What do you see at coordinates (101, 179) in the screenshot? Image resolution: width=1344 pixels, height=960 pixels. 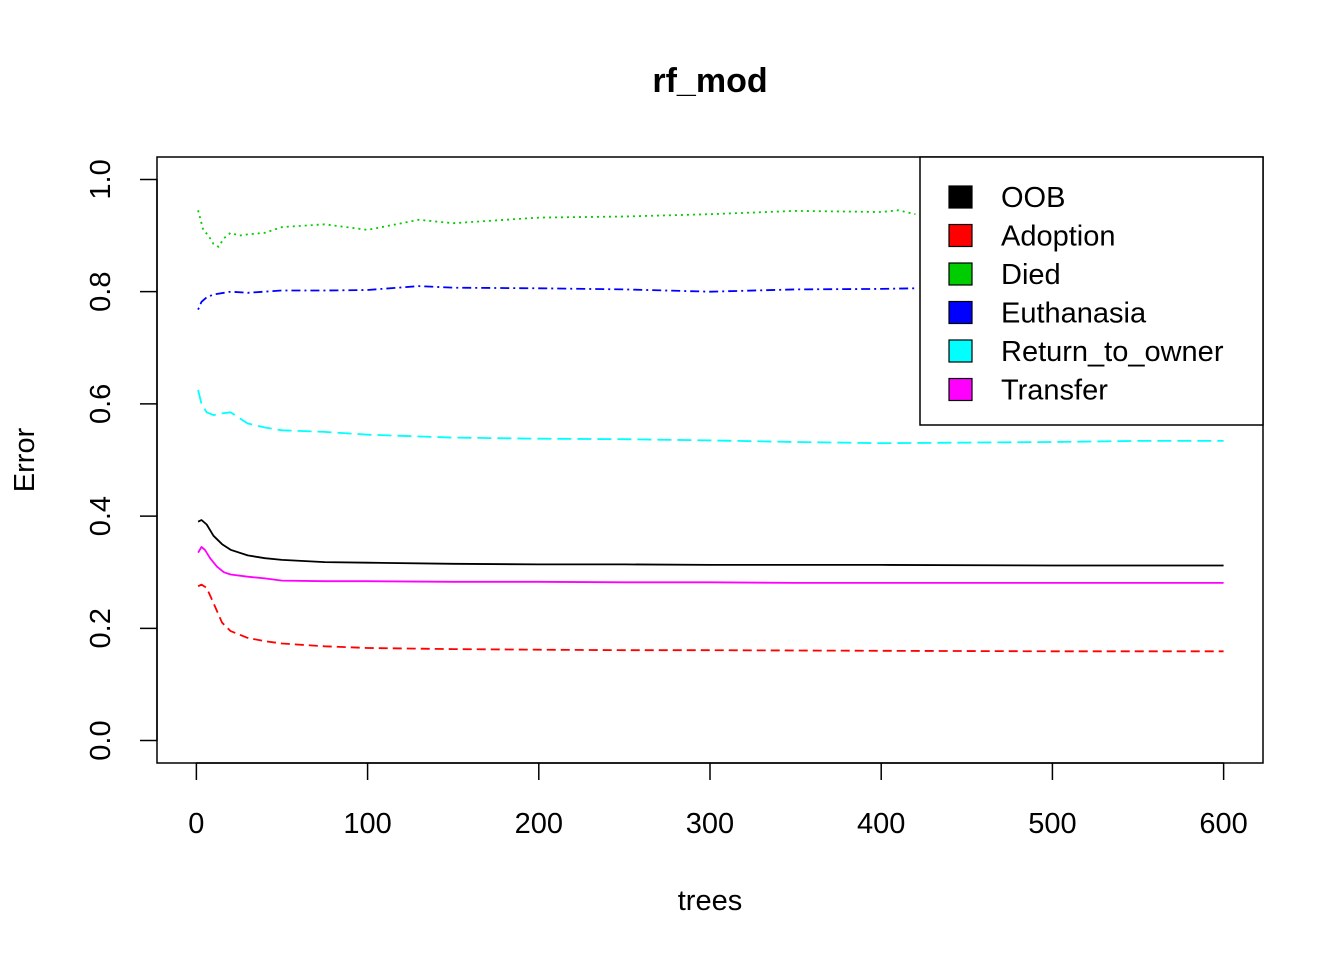 I see `y-tick-label: 1.0` at bounding box center [101, 179].